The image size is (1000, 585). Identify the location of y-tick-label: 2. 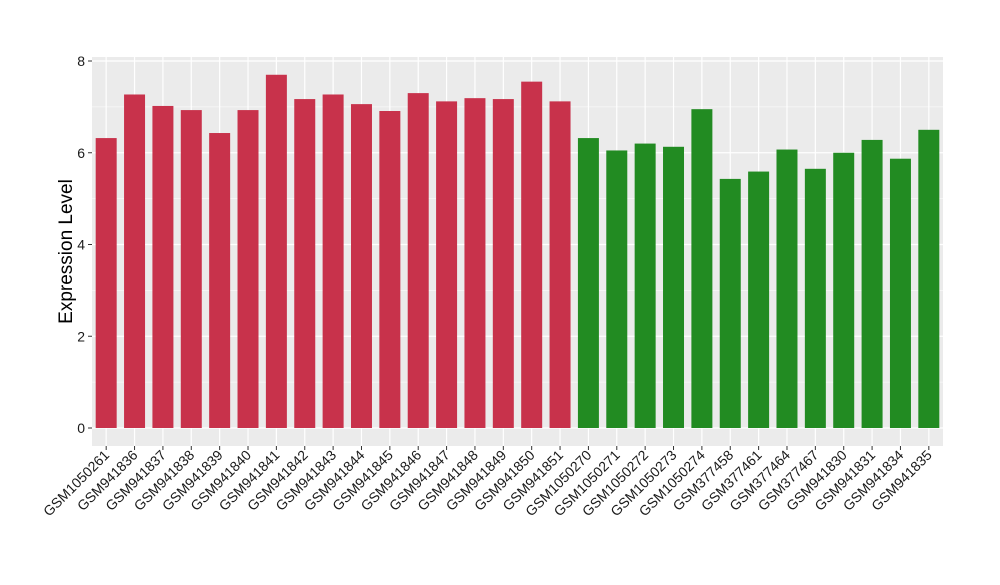
(81, 336).